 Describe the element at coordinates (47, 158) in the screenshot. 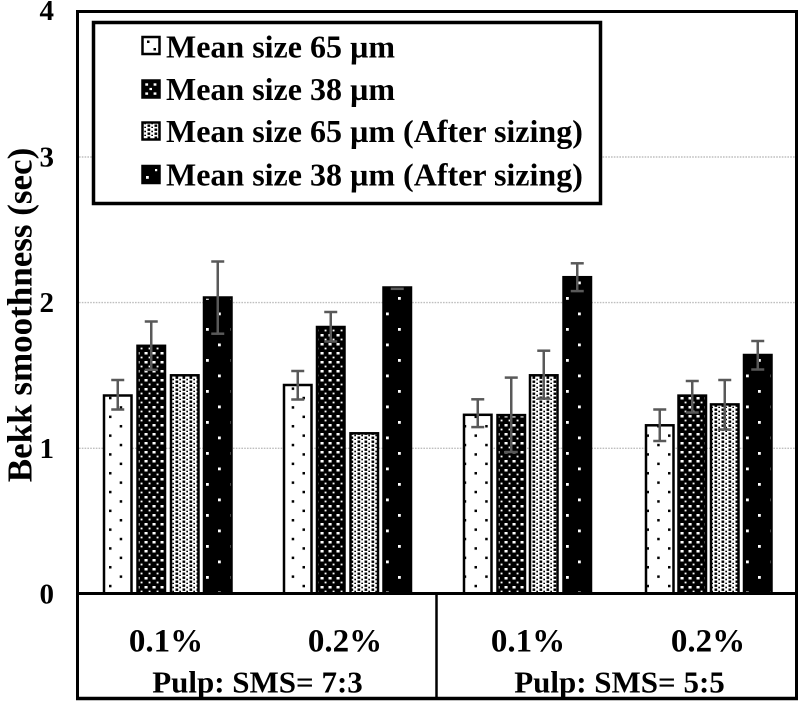

I see `svg-text: 3` at that location.